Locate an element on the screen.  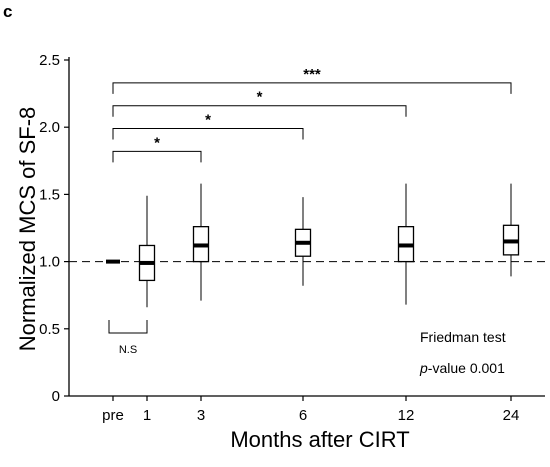
comparison-pre-24: *** is located at coordinates (312, 80).